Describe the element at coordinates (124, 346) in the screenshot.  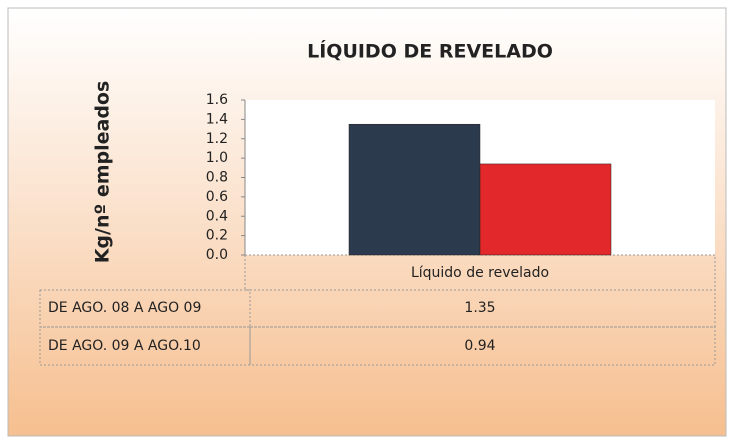
I see `table-row-label: DE AGO. 09 A AGO.10` at that location.